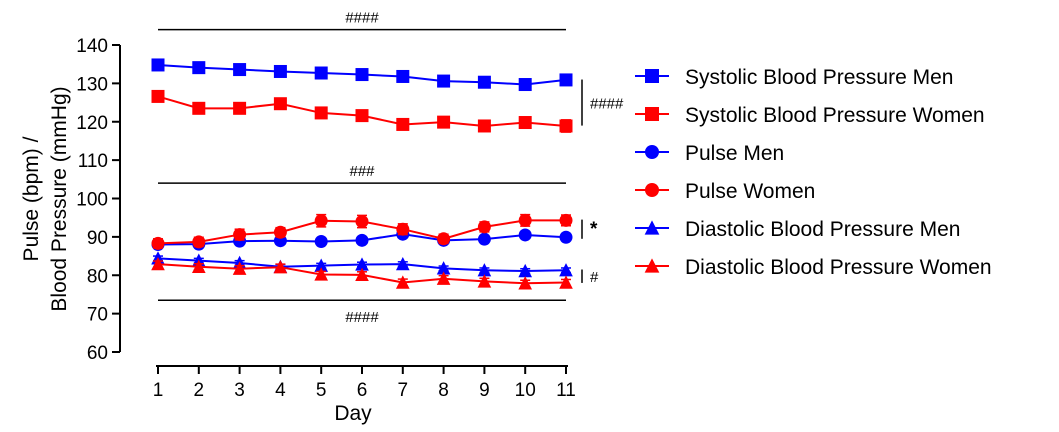 The image size is (1059, 432). What do you see at coordinates (734, 153) in the screenshot?
I see `legend-label: Pulse Men` at bounding box center [734, 153].